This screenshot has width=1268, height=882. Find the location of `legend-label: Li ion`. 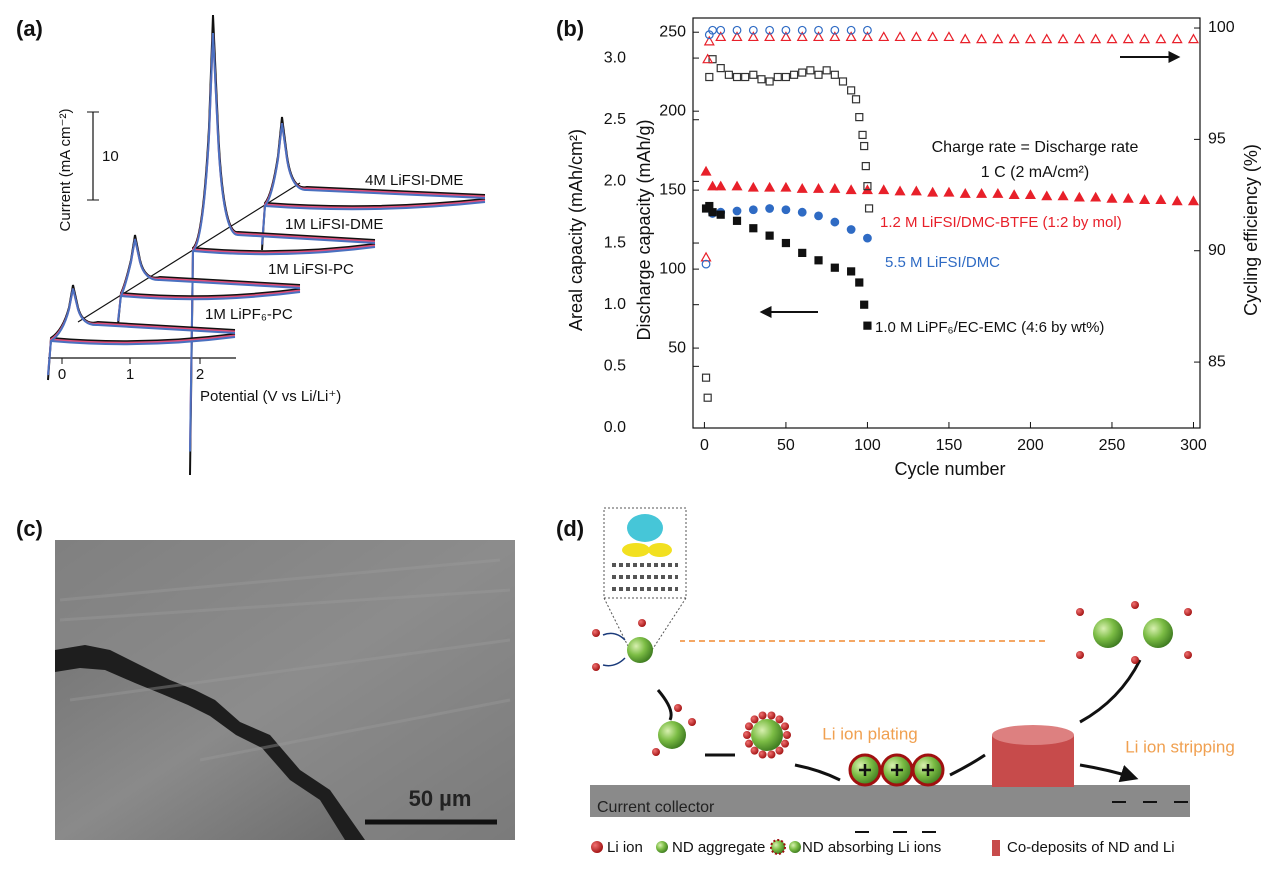

legend-label: Li ion is located at coordinates (625, 847).